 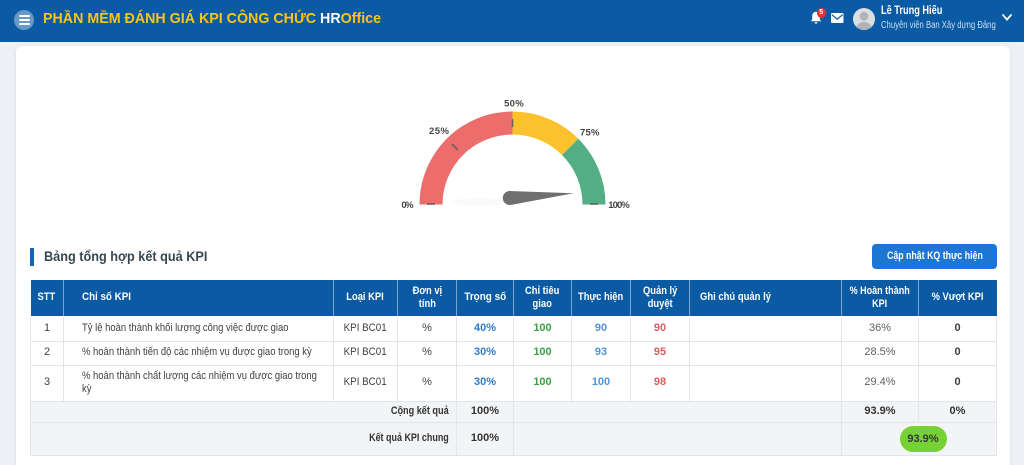 What do you see at coordinates (514, 104) in the screenshot?
I see `svg-text: 50%` at bounding box center [514, 104].